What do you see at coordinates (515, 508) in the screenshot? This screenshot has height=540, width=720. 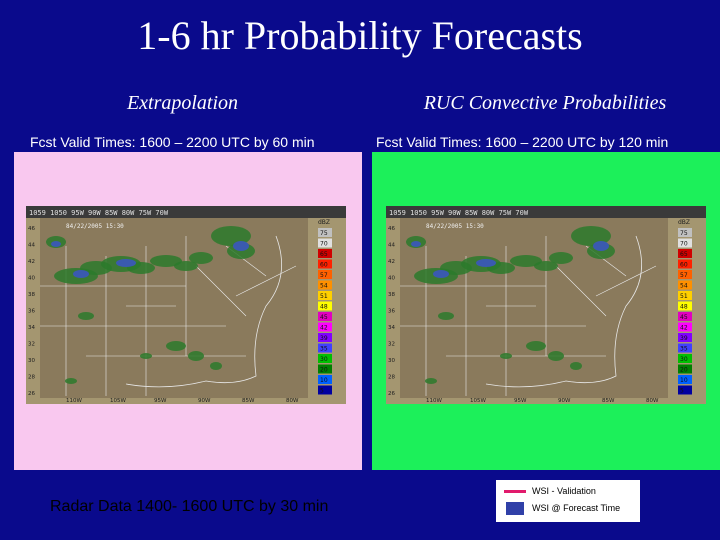 I see `forecast-box-swatch` at bounding box center [515, 508].